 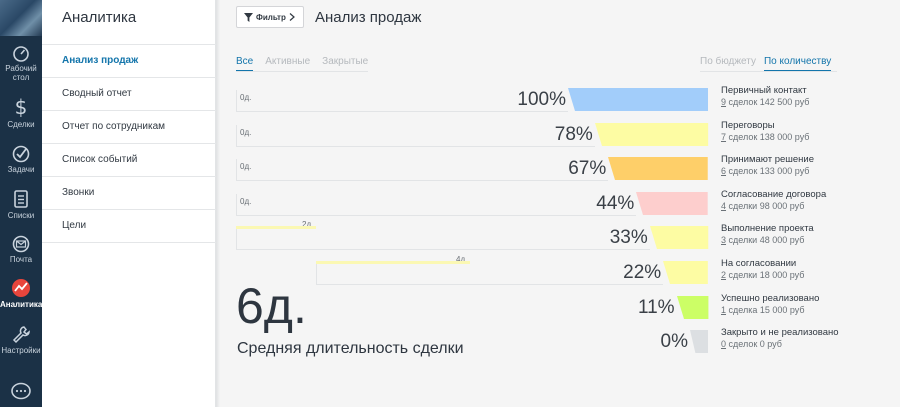 I want to click on stage-deals-summary: сделок 142 500 руб, so click(x=768, y=102).